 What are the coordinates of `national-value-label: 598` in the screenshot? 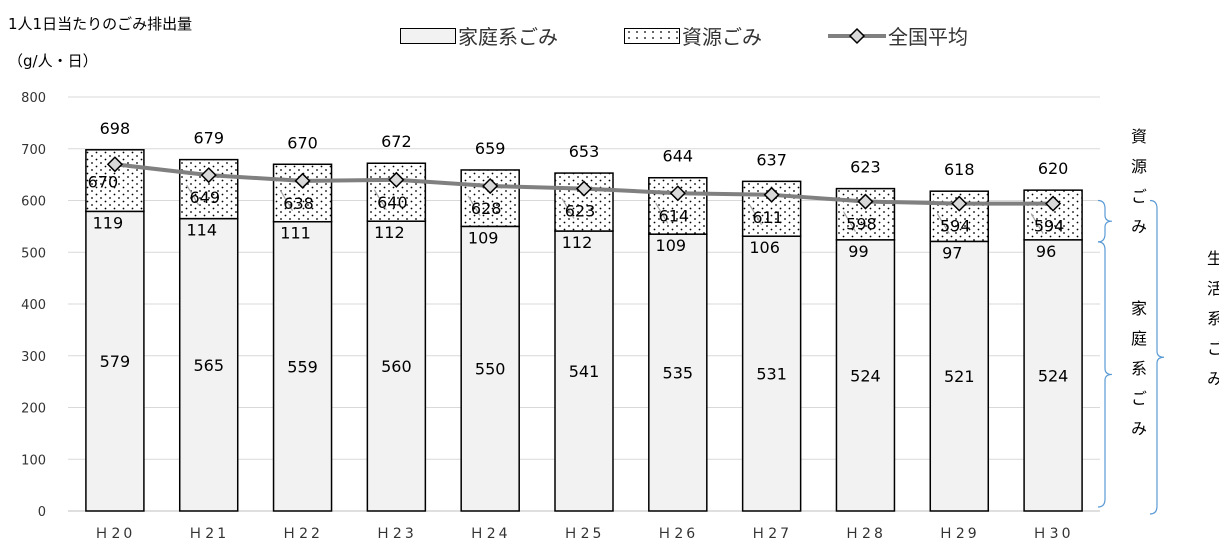 It's located at (861, 224).